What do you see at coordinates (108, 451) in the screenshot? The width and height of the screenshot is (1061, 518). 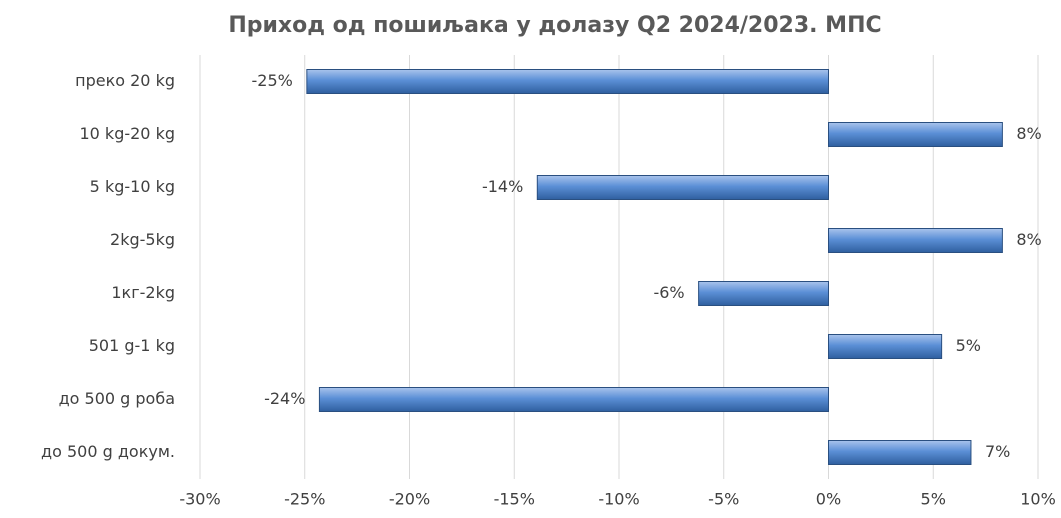 I see `y-tick-label: до 500 g докум.` at bounding box center [108, 451].